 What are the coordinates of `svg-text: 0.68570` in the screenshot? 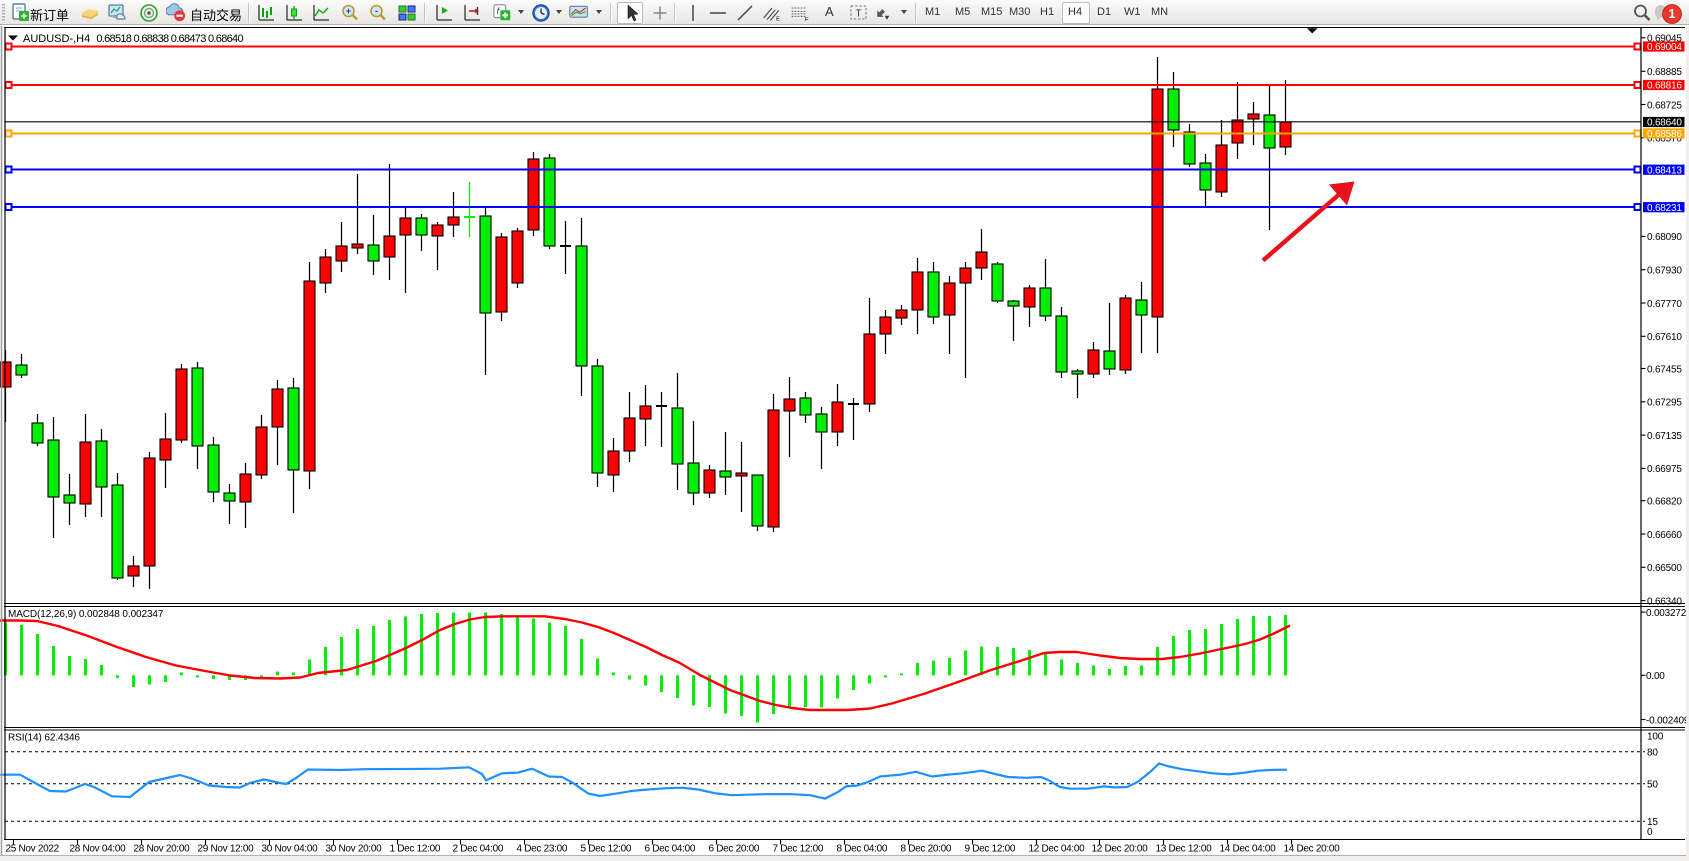 It's located at (1664, 139).